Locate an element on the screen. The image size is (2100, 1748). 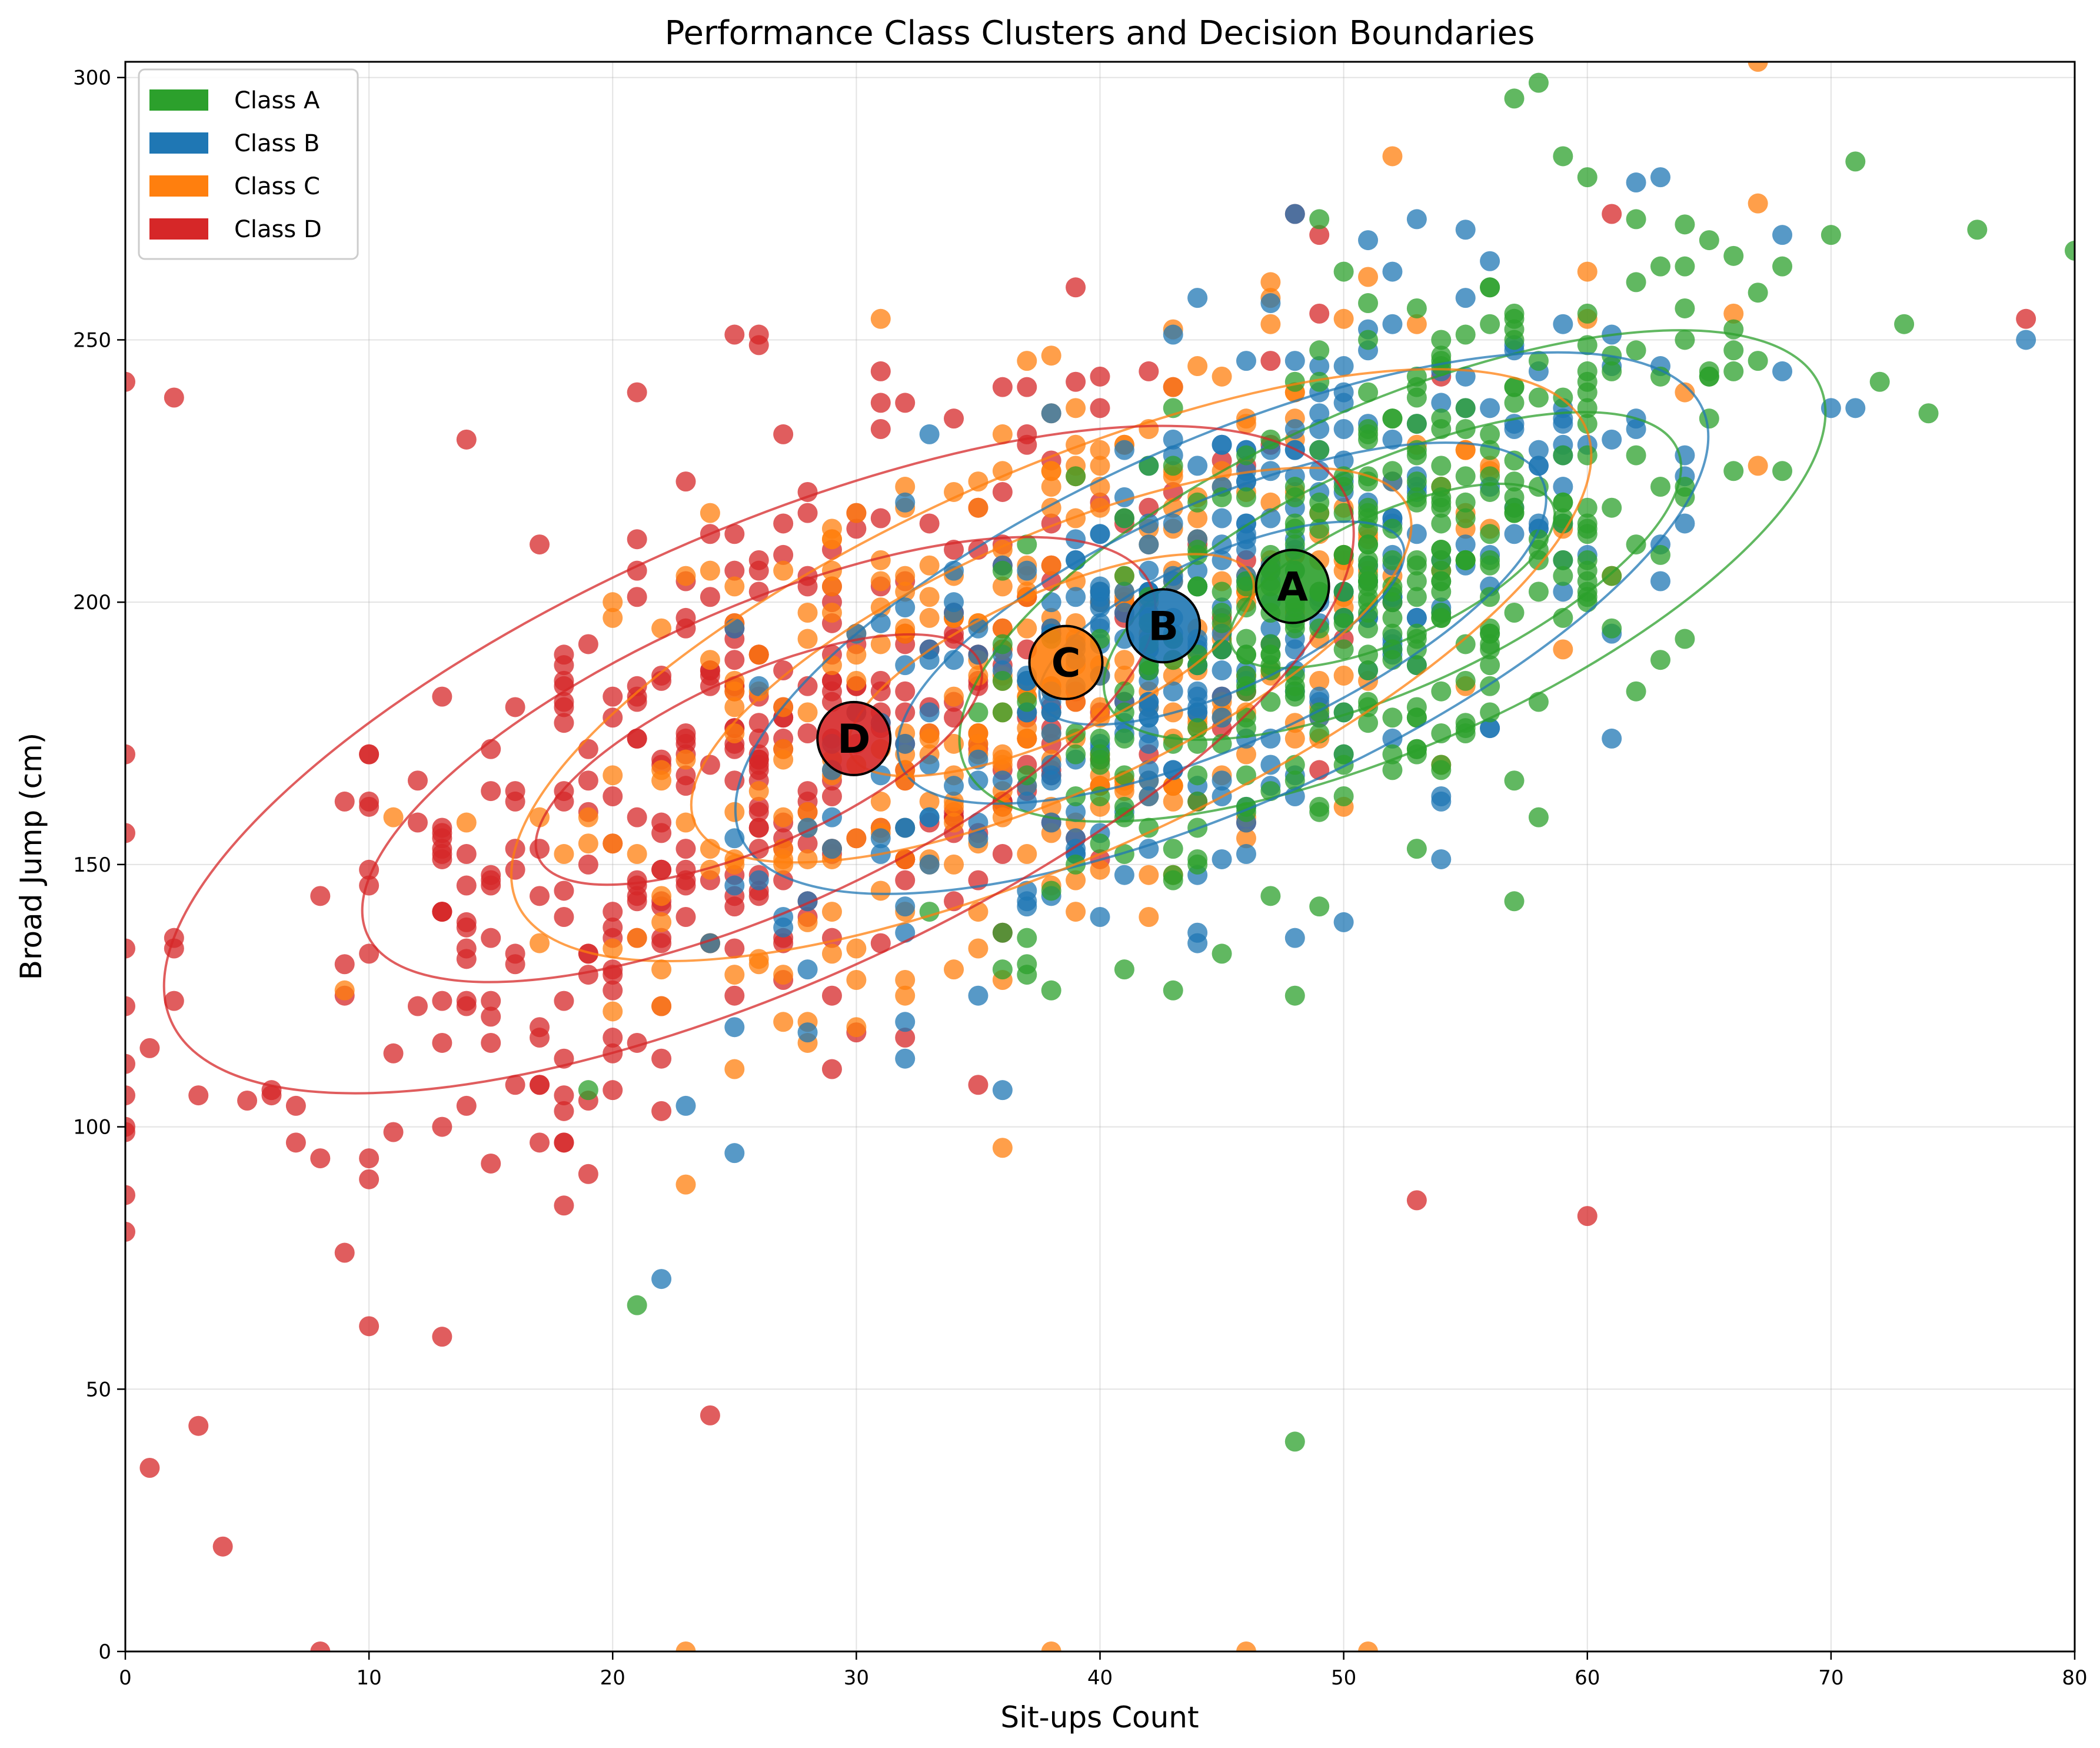
legend-label: Class C is located at coordinates (277, 186).